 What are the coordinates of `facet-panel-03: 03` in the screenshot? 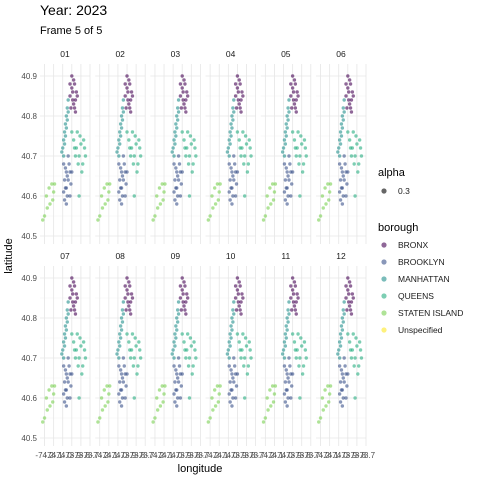 It's located at (175, 146).